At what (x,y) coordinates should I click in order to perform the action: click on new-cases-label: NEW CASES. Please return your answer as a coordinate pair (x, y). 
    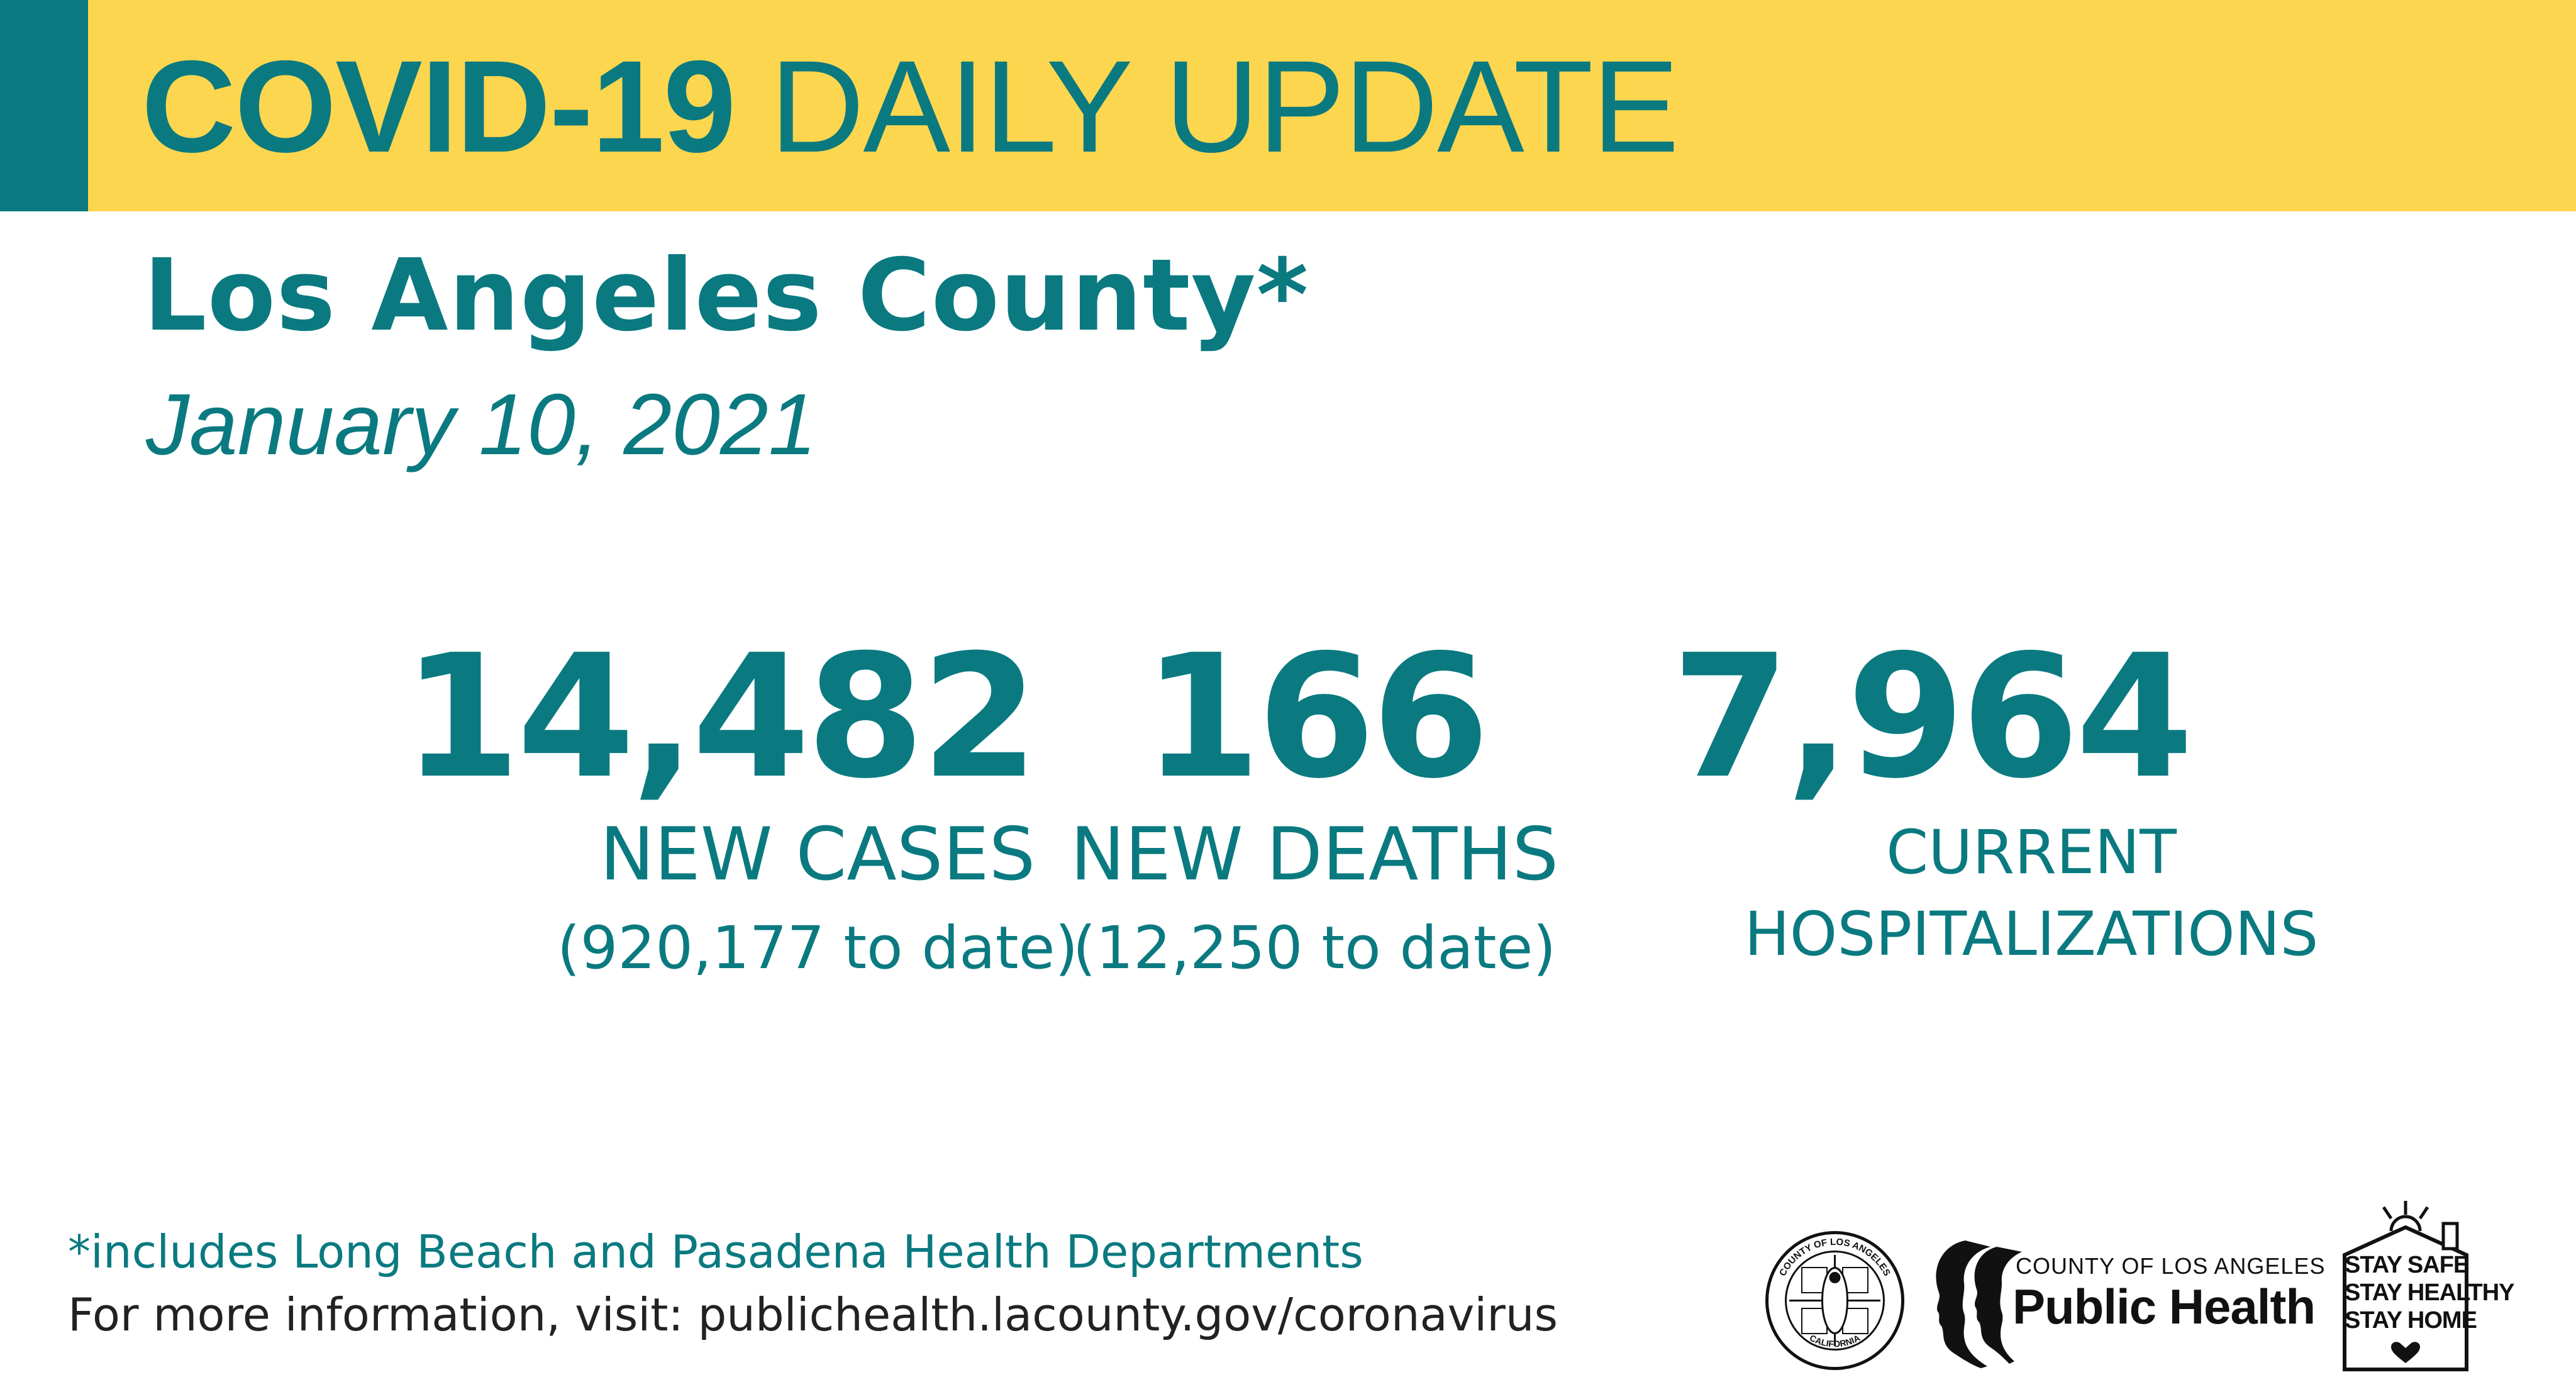
    Looking at the image, I should click on (817, 855).